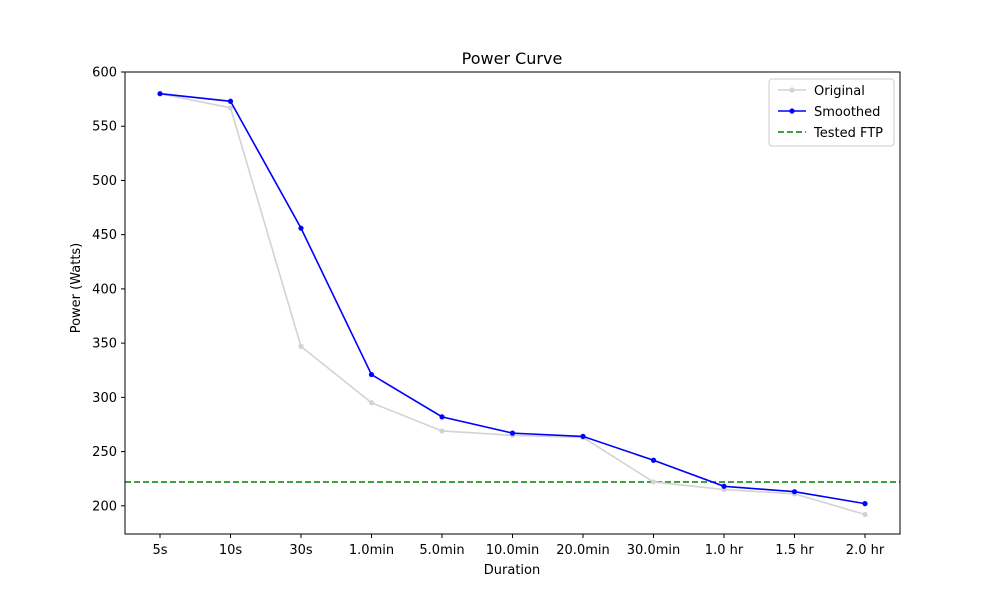  Describe the element at coordinates (512, 550) in the screenshot. I see `x-tick-label: 10.0min` at that location.